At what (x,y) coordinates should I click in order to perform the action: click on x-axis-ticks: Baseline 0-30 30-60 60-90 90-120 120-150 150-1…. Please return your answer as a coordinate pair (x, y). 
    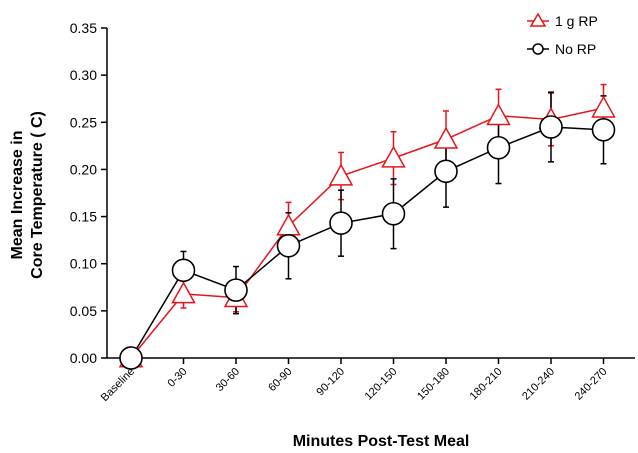
    Looking at the image, I should click on (354, 381).